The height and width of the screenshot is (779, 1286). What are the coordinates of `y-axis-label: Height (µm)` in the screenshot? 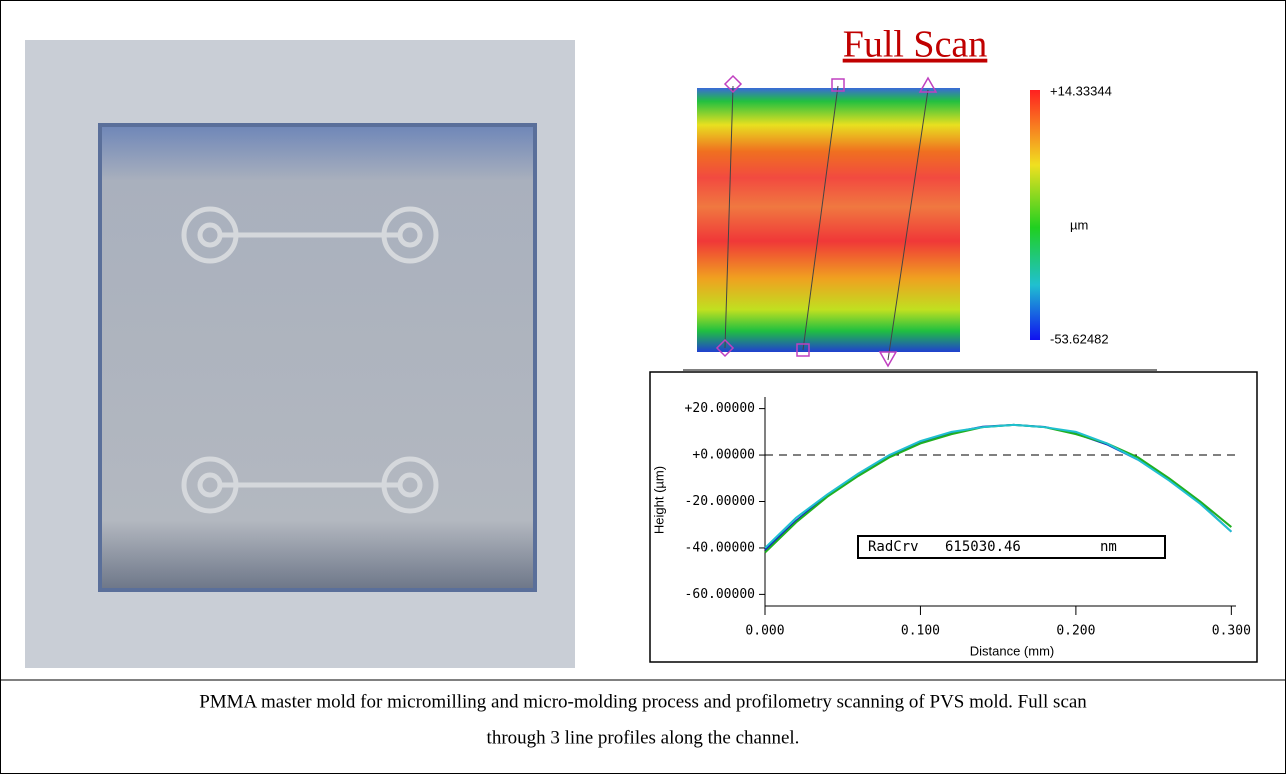 It's located at (658, 500).